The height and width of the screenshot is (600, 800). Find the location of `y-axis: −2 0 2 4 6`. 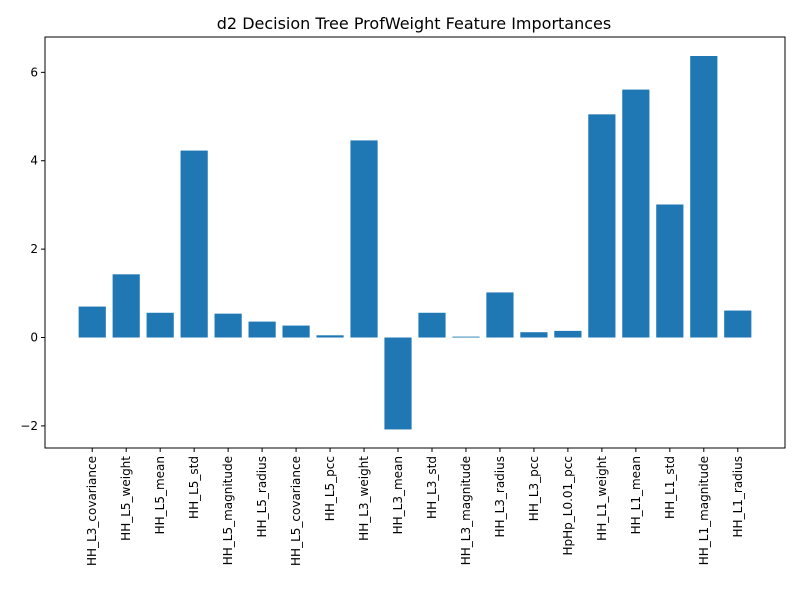

y-axis: −2 0 2 4 6 is located at coordinates (32, 249).